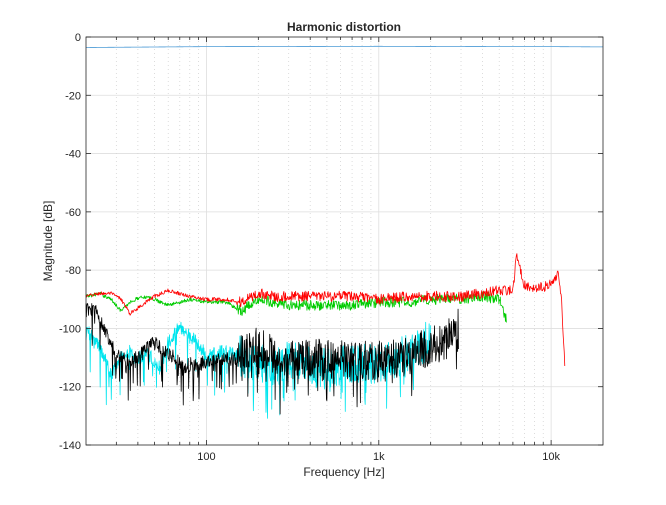 Image resolution: width=666 pixels, height=505 pixels. Describe the element at coordinates (73, 271) in the screenshot. I see `y-tick-label: -80` at that location.